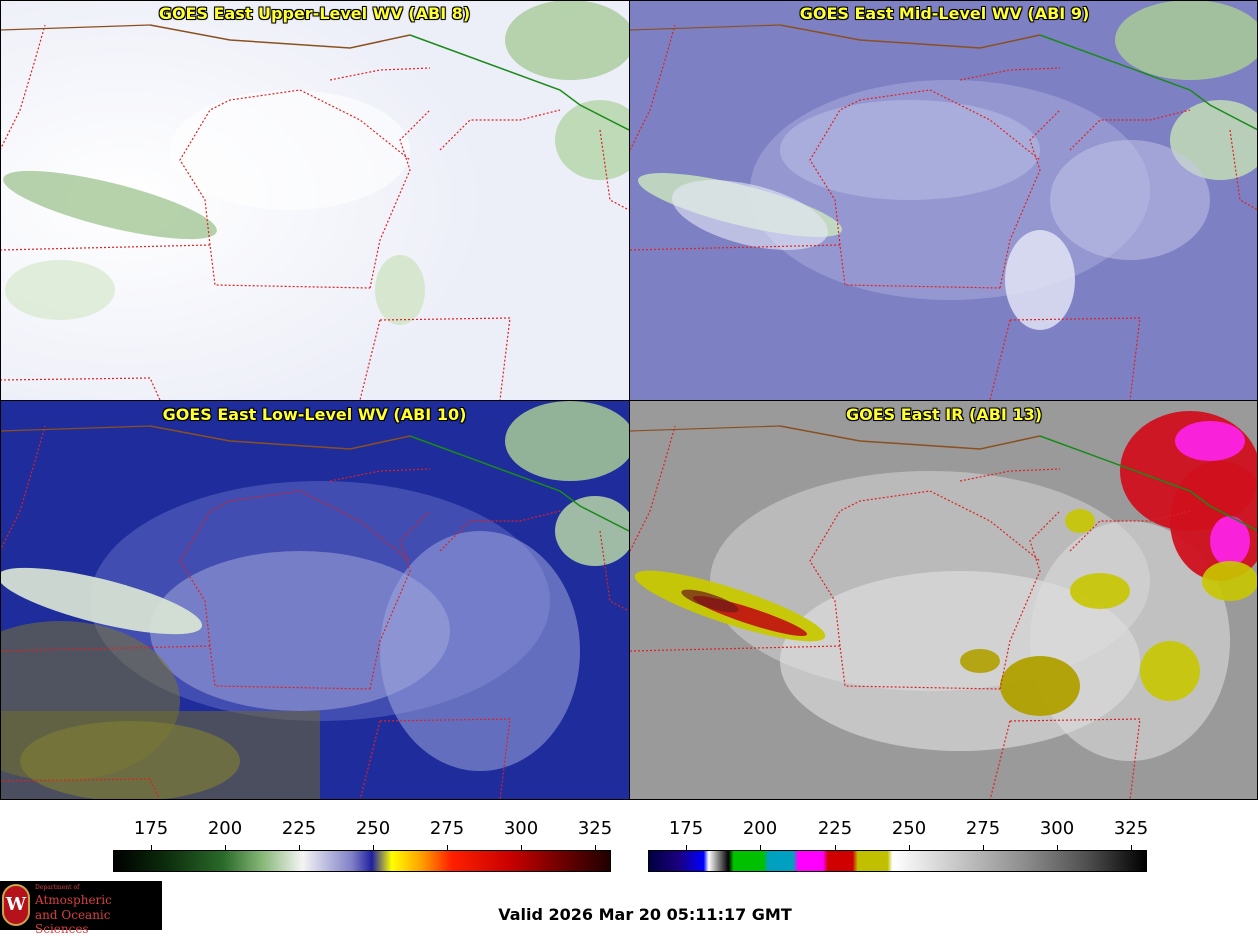 The width and height of the screenshot is (1258, 936). What do you see at coordinates (944, 13) in the screenshot?
I see `panel-title: GOES East Mid-Level WV (ABI 9)` at bounding box center [944, 13].